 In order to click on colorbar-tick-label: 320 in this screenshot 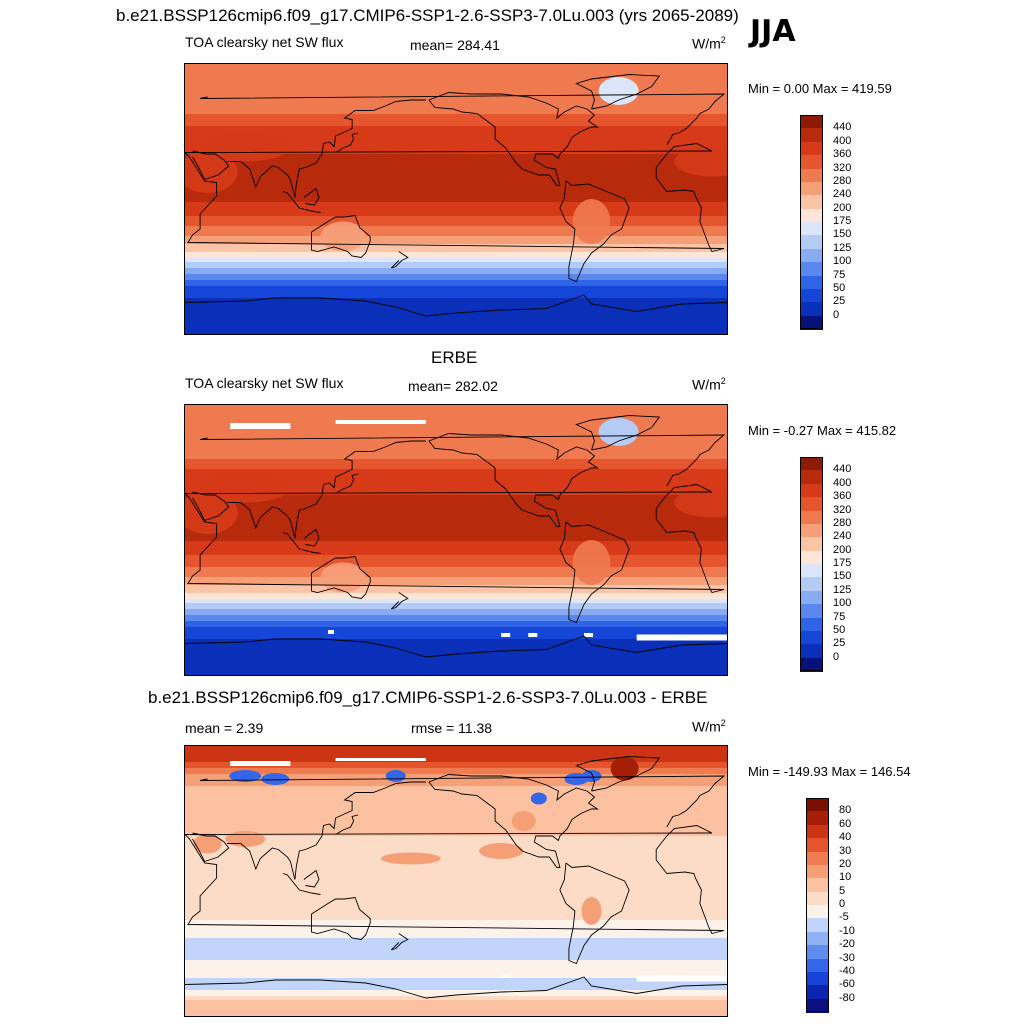, I will do `click(842, 509)`.